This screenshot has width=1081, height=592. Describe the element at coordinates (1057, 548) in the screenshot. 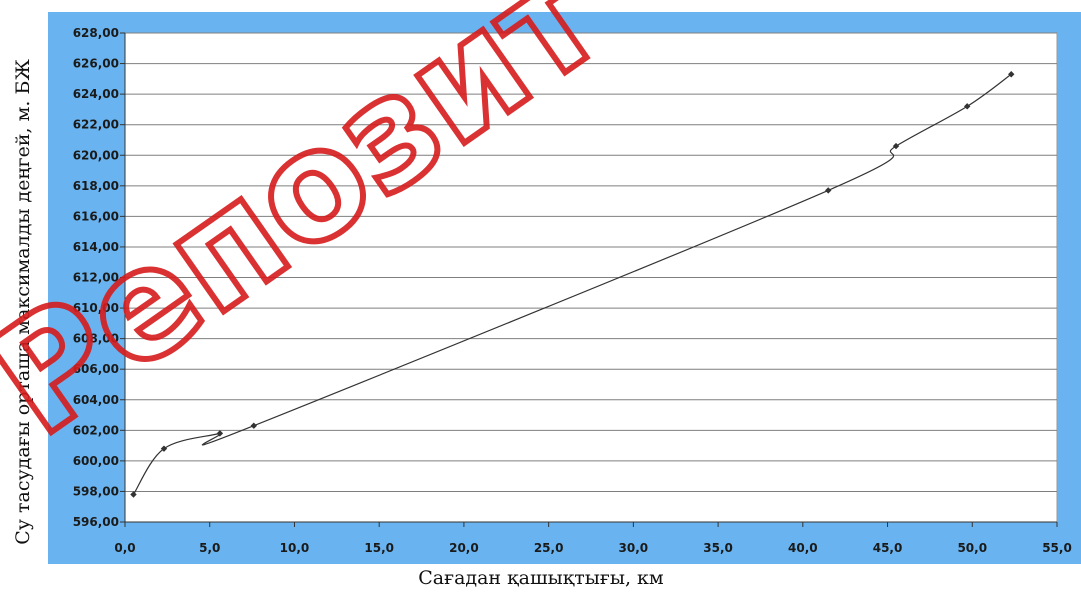

I see `x-tick-label: 55,0` at that location.